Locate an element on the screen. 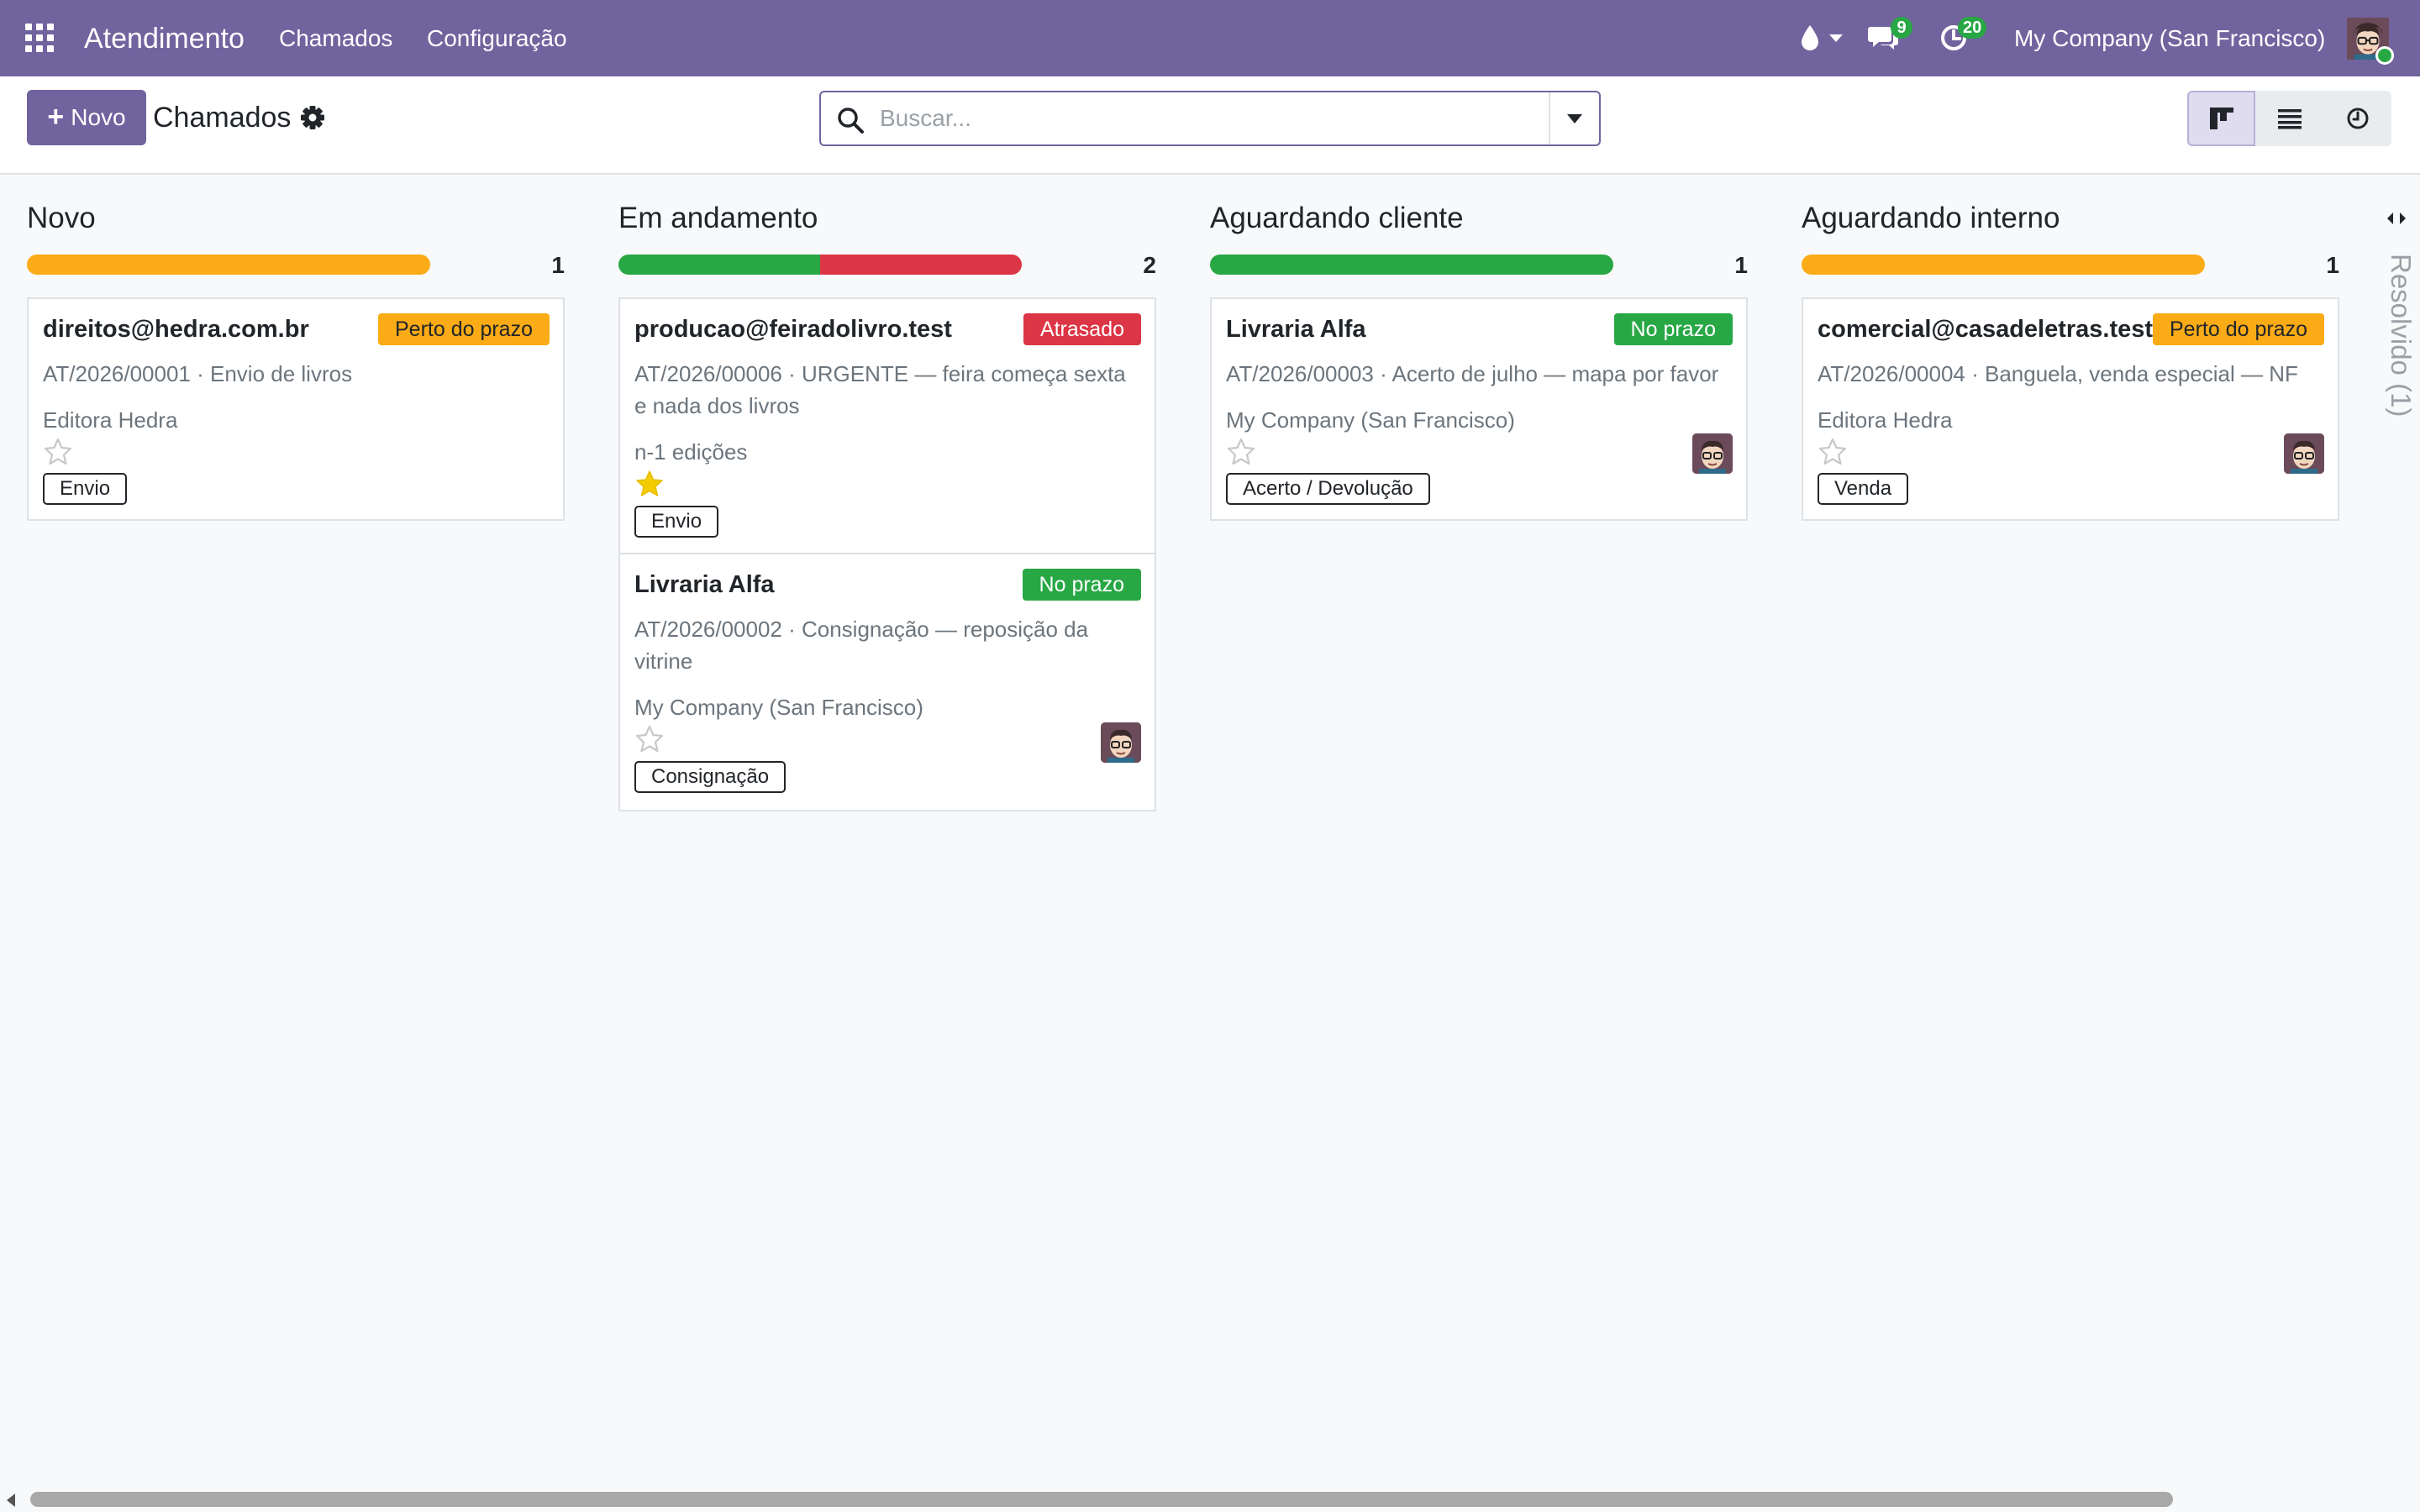 The image size is (2420, 1512). activities-count-badge: 20 is located at coordinates (1973, 28).